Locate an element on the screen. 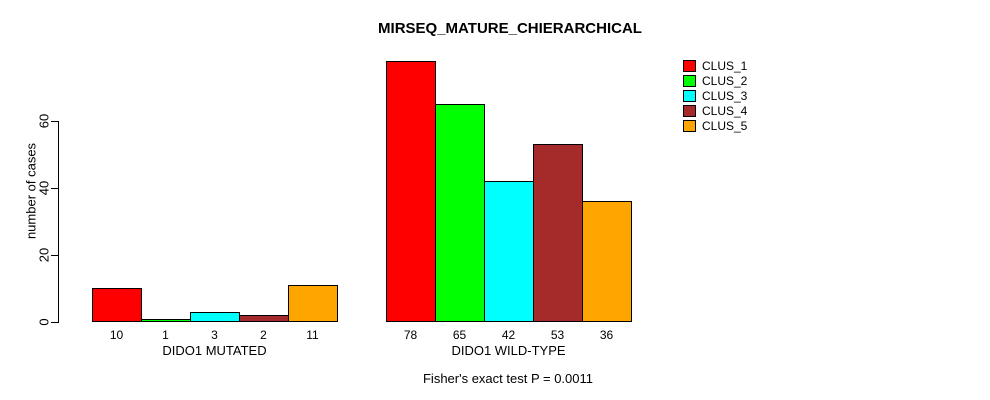 This screenshot has width=990, height=400. bar-value-label: 1 is located at coordinates (165, 335).